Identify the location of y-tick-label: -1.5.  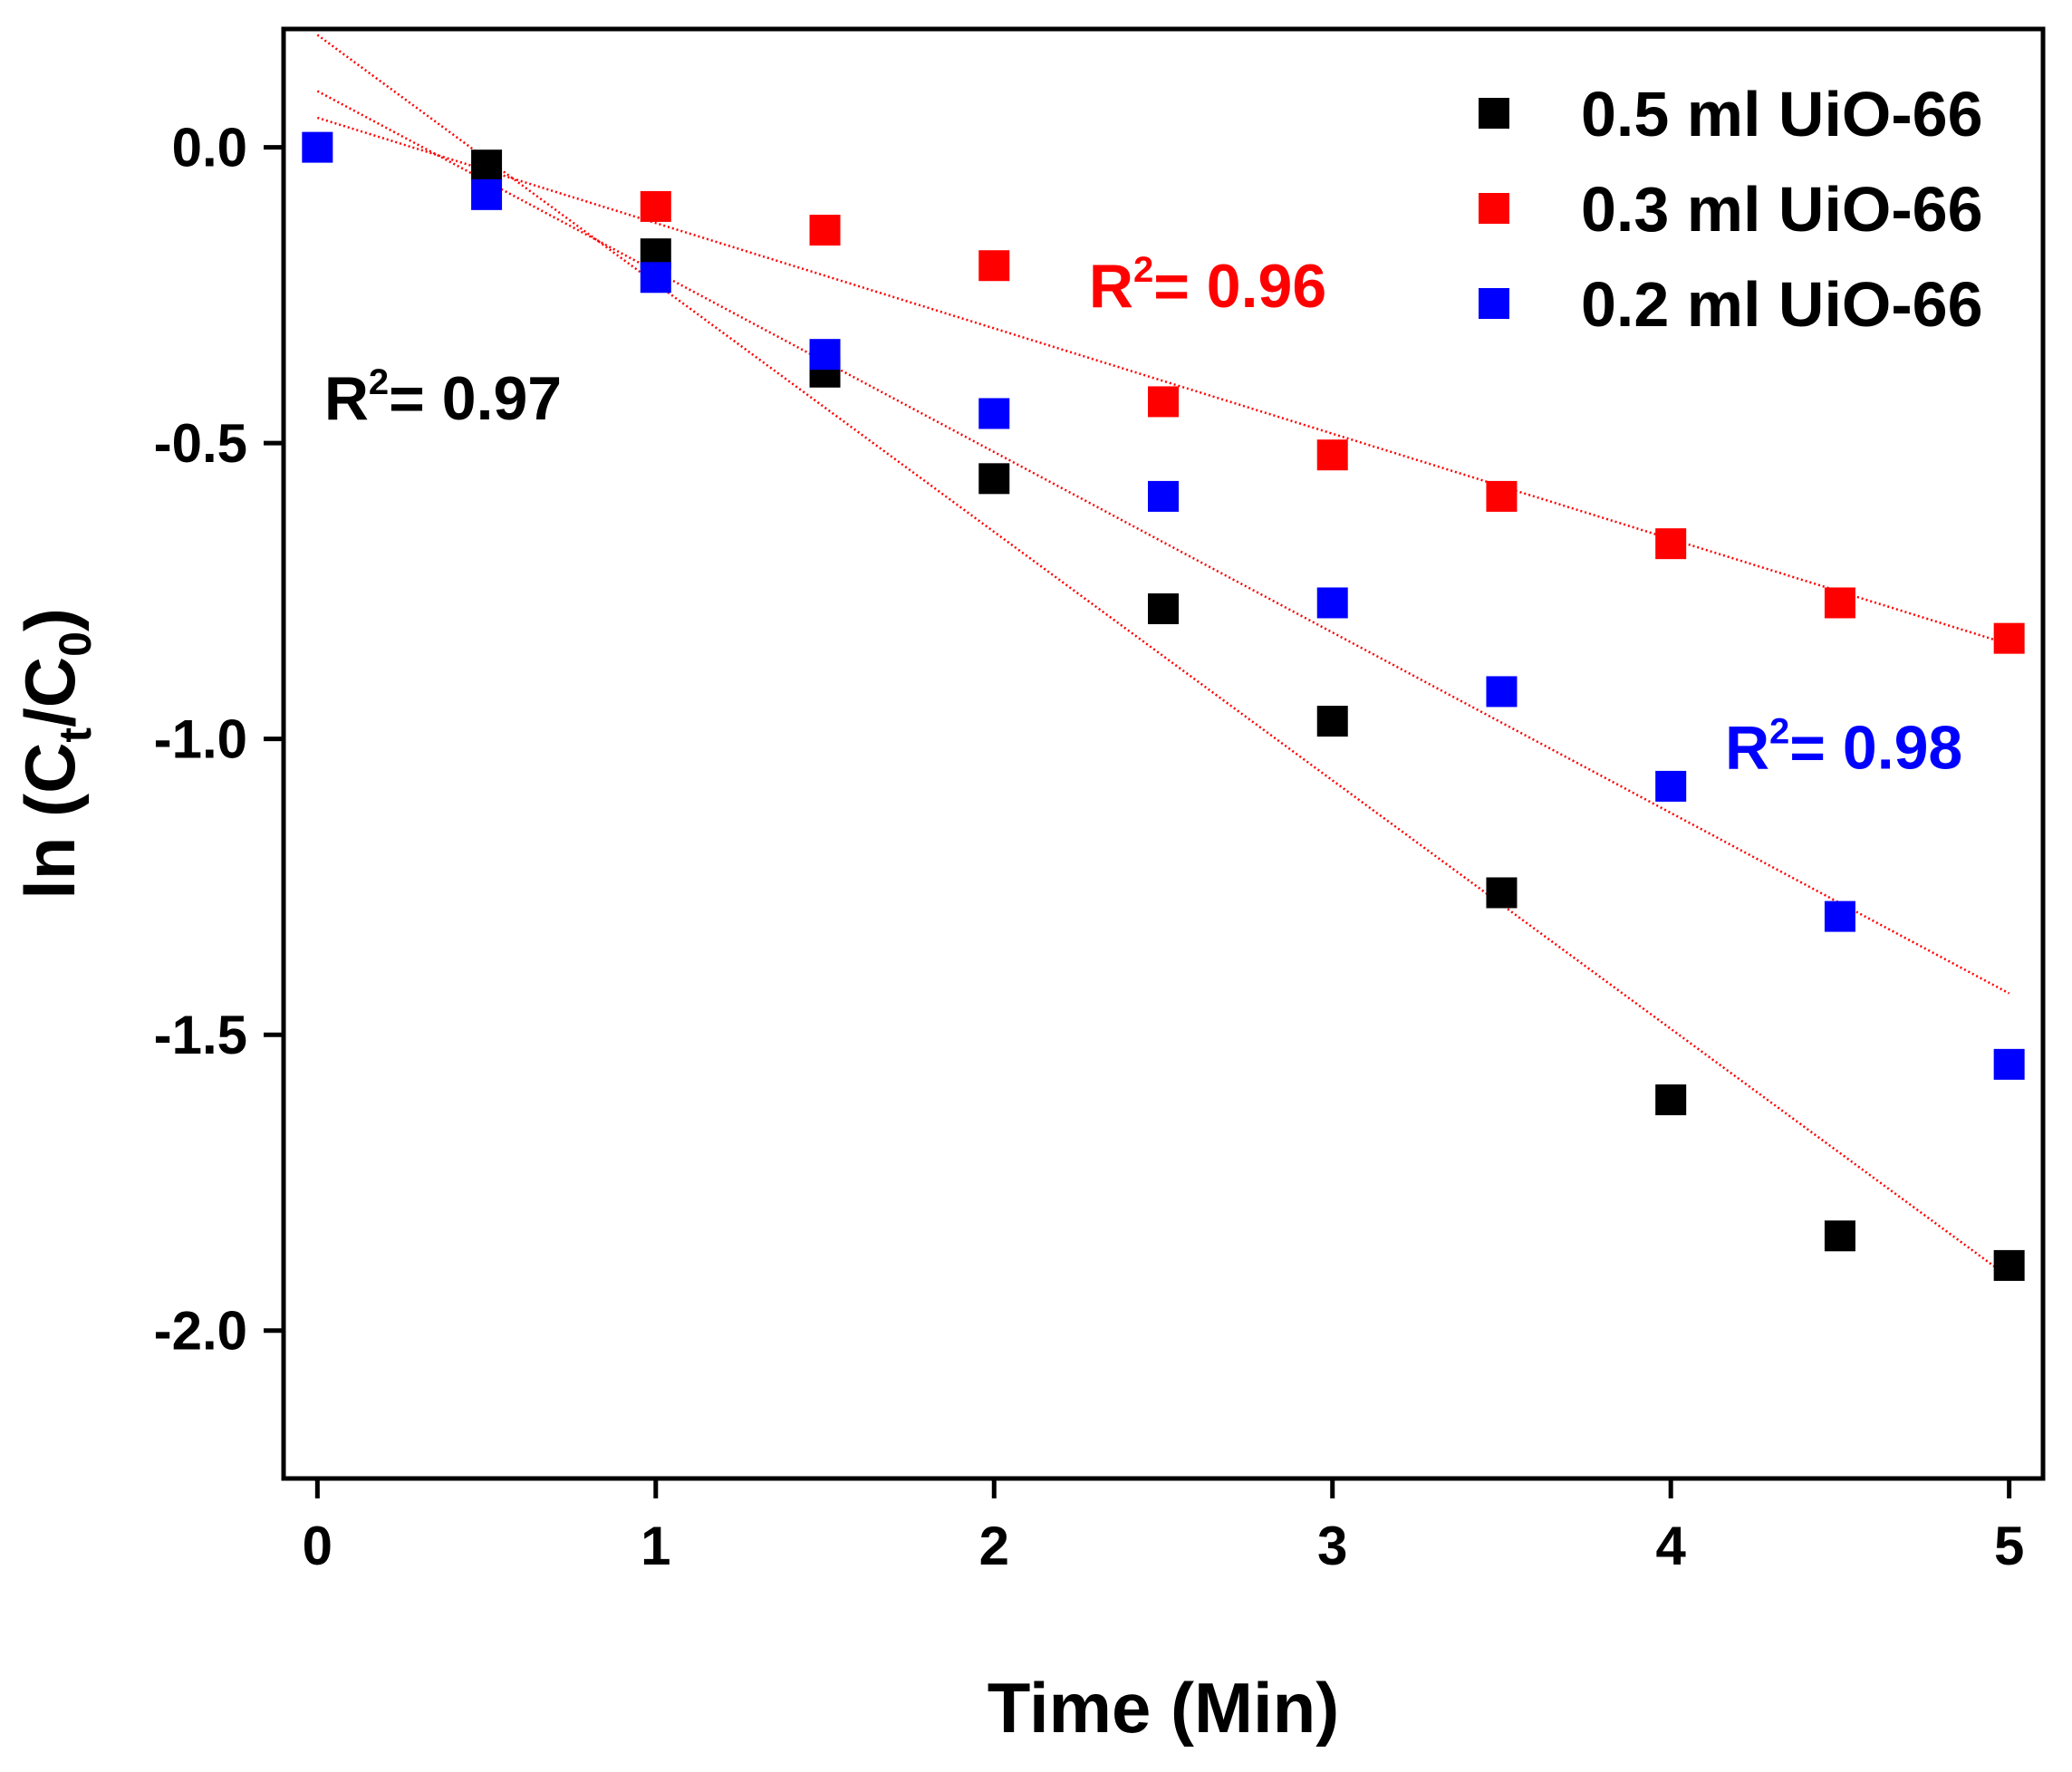
(200, 1035).